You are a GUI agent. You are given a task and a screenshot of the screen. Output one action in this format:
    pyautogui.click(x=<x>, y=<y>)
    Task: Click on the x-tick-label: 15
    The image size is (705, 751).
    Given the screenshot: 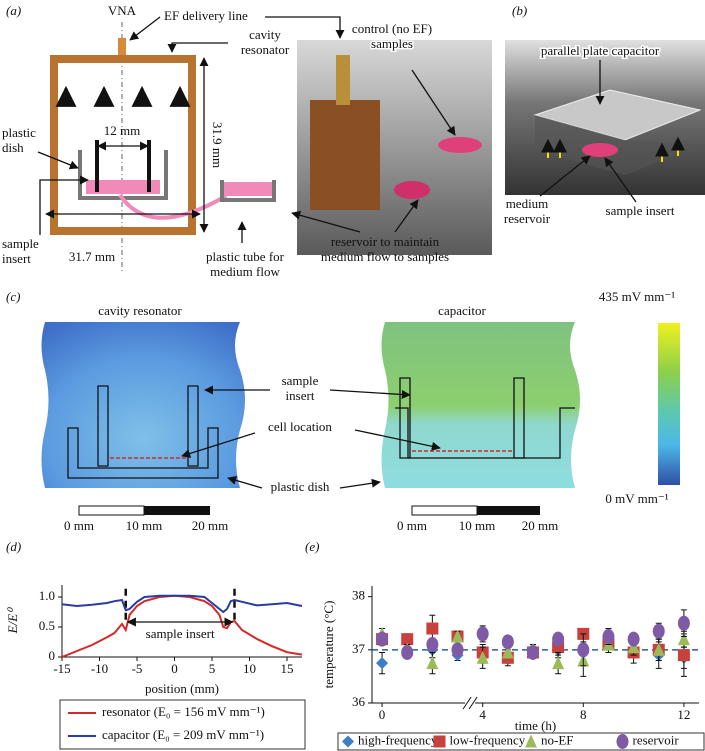 What is the action you would take?
    pyautogui.click(x=287, y=668)
    